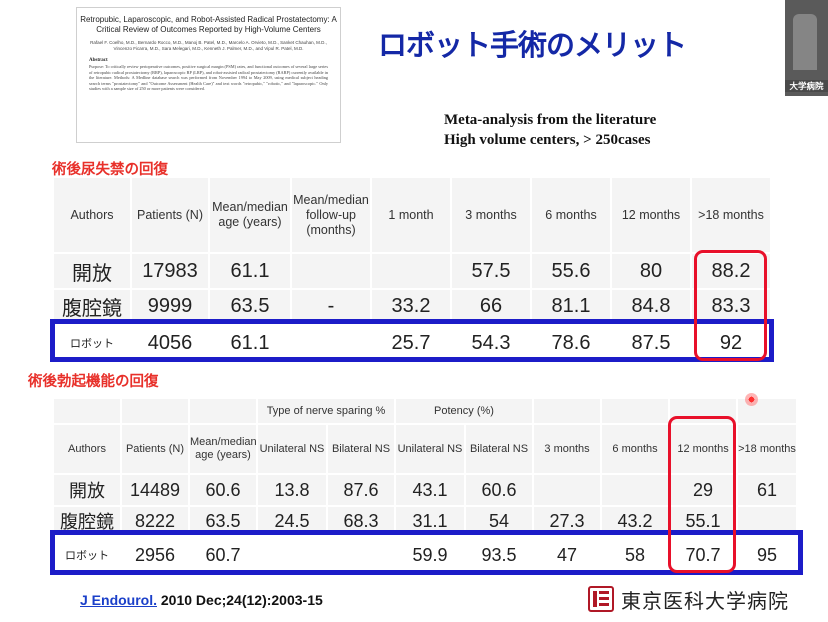 Image resolution: width=828 pixels, height=622 pixels. Describe the element at coordinates (464, 411) in the screenshot. I see `header-potency: Potency (%)` at that location.